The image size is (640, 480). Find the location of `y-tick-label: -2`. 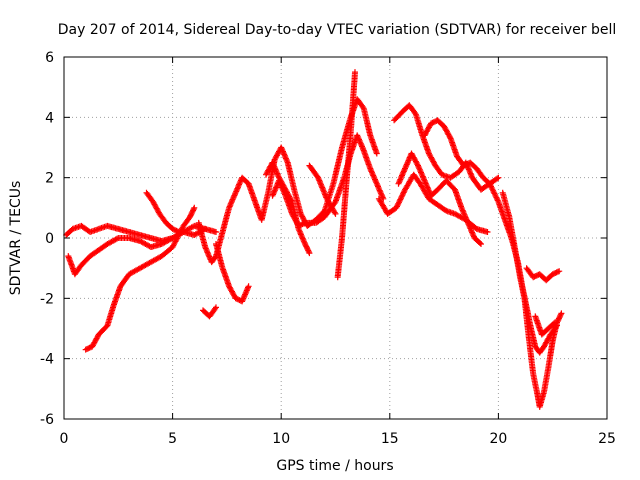

y-tick-label: -2 is located at coordinates (47, 299).